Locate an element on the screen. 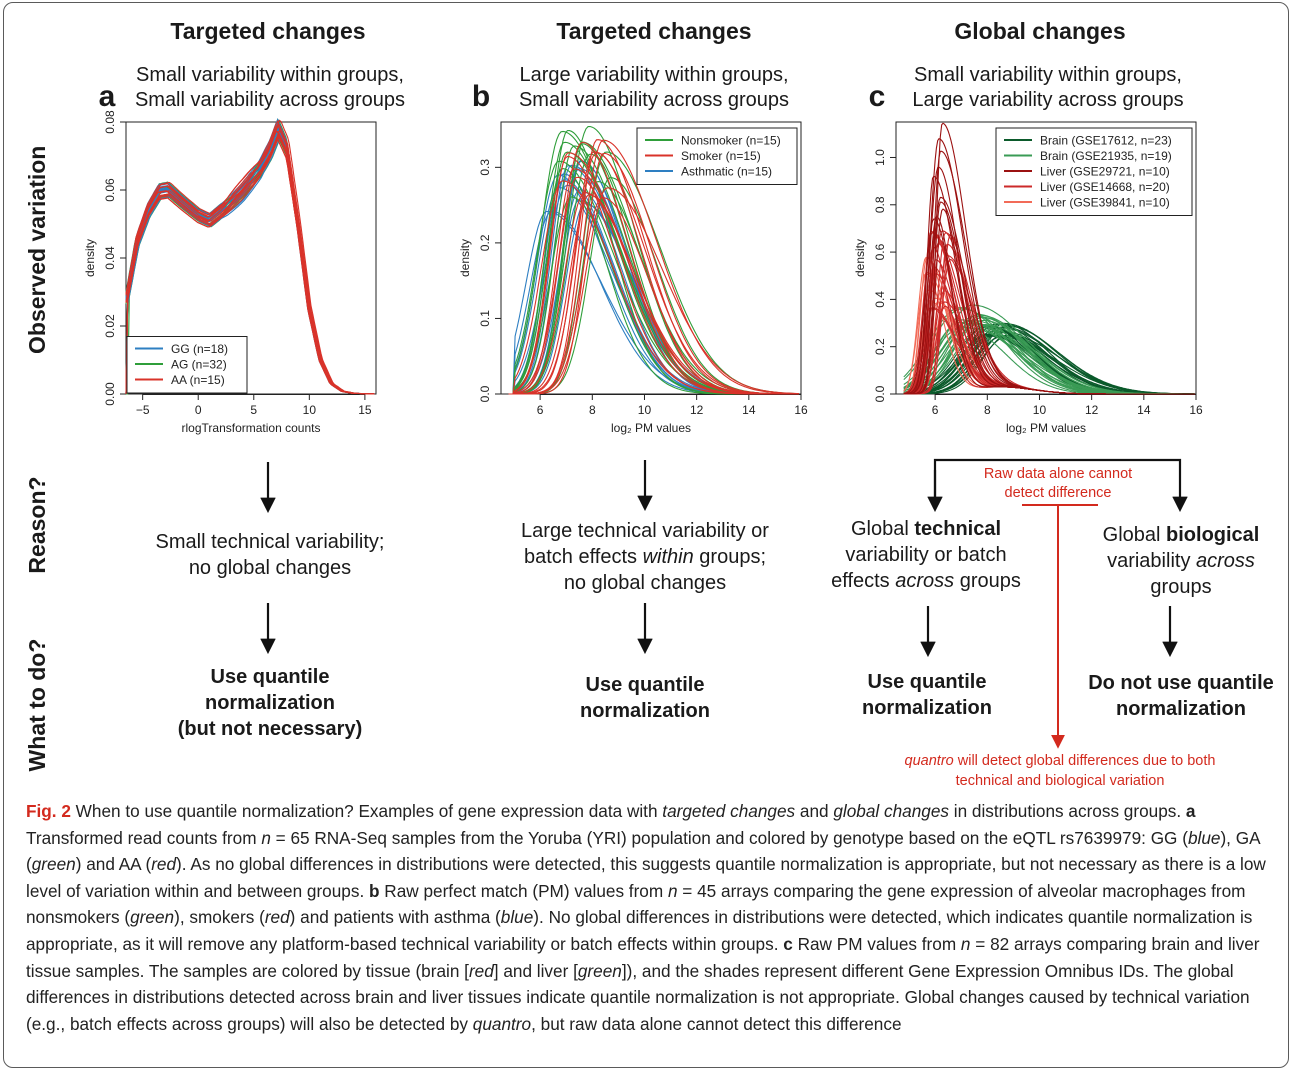 The height and width of the screenshot is (1072, 1292). reason-text: variability is located at coordinates (1151, 561).